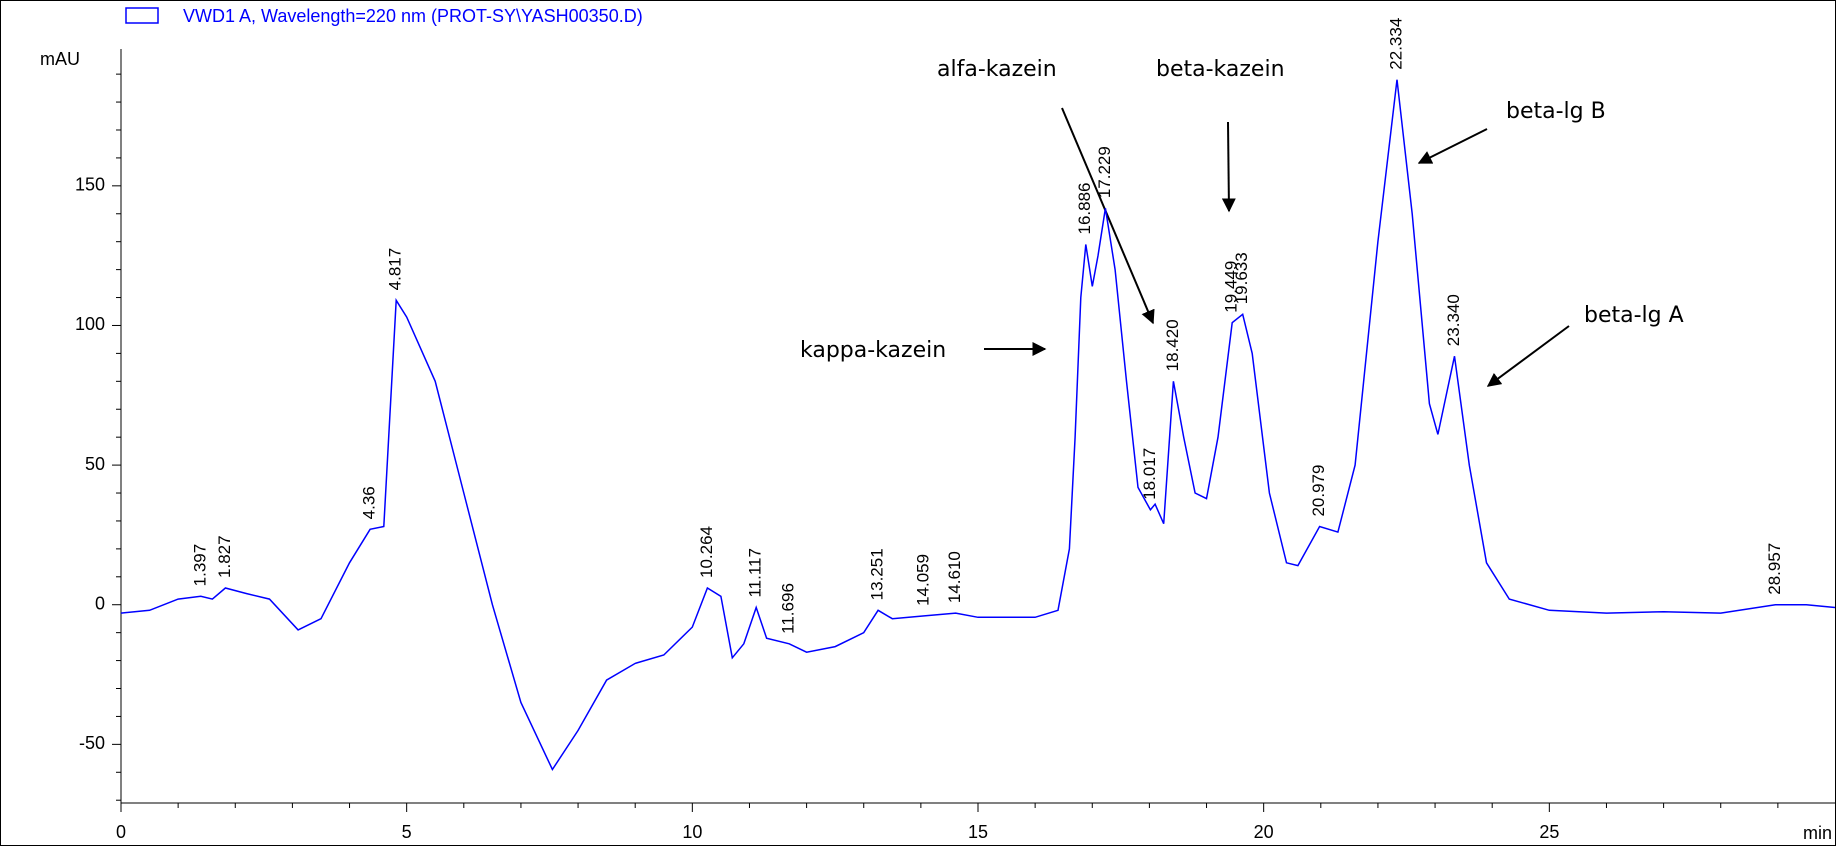  I want to click on x-axis-label: min, so click(1817, 833).